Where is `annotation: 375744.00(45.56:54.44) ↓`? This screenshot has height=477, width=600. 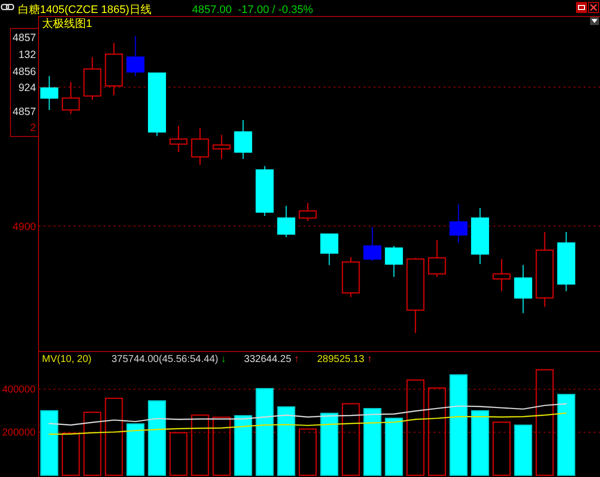 annotation: 375744.00(45.56:54.44) ↓ is located at coordinates (168, 359).